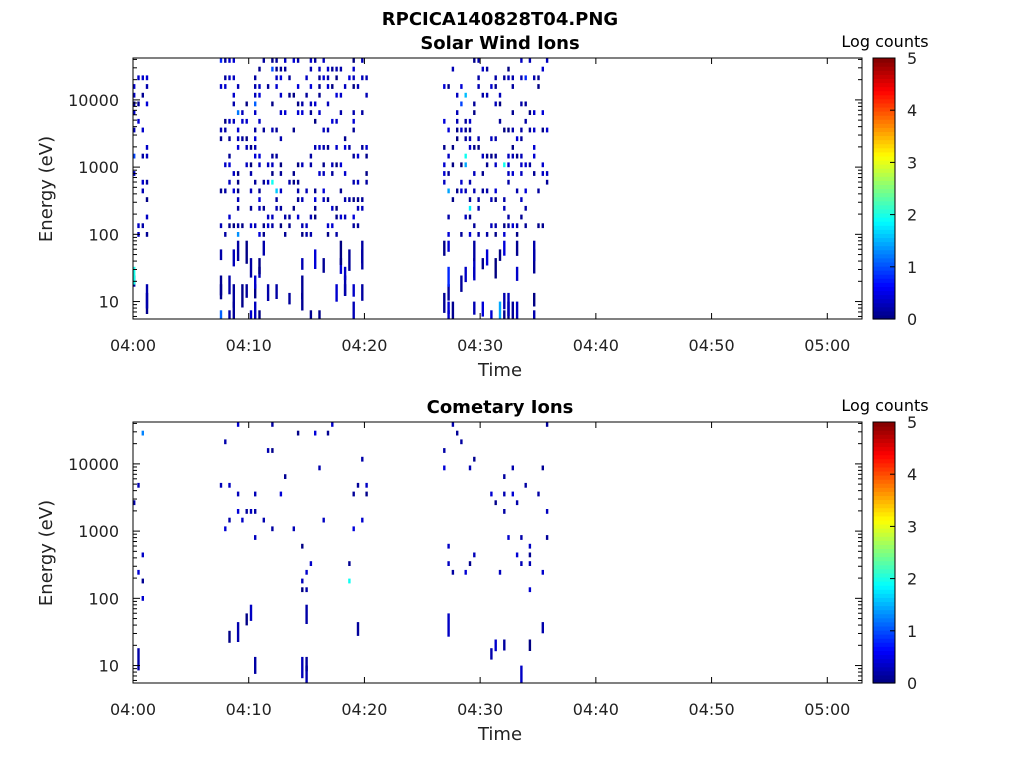  Describe the element at coordinates (46, 189) in the screenshot. I see `y-axis-label: Energy (eV)` at that location.